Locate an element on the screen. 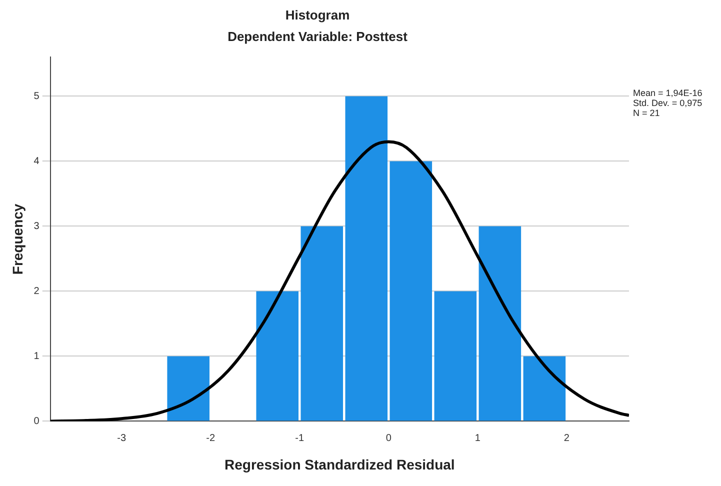 Image resolution: width=721 pixels, height=486 pixels. y-tick-label: 0 is located at coordinates (37, 421).